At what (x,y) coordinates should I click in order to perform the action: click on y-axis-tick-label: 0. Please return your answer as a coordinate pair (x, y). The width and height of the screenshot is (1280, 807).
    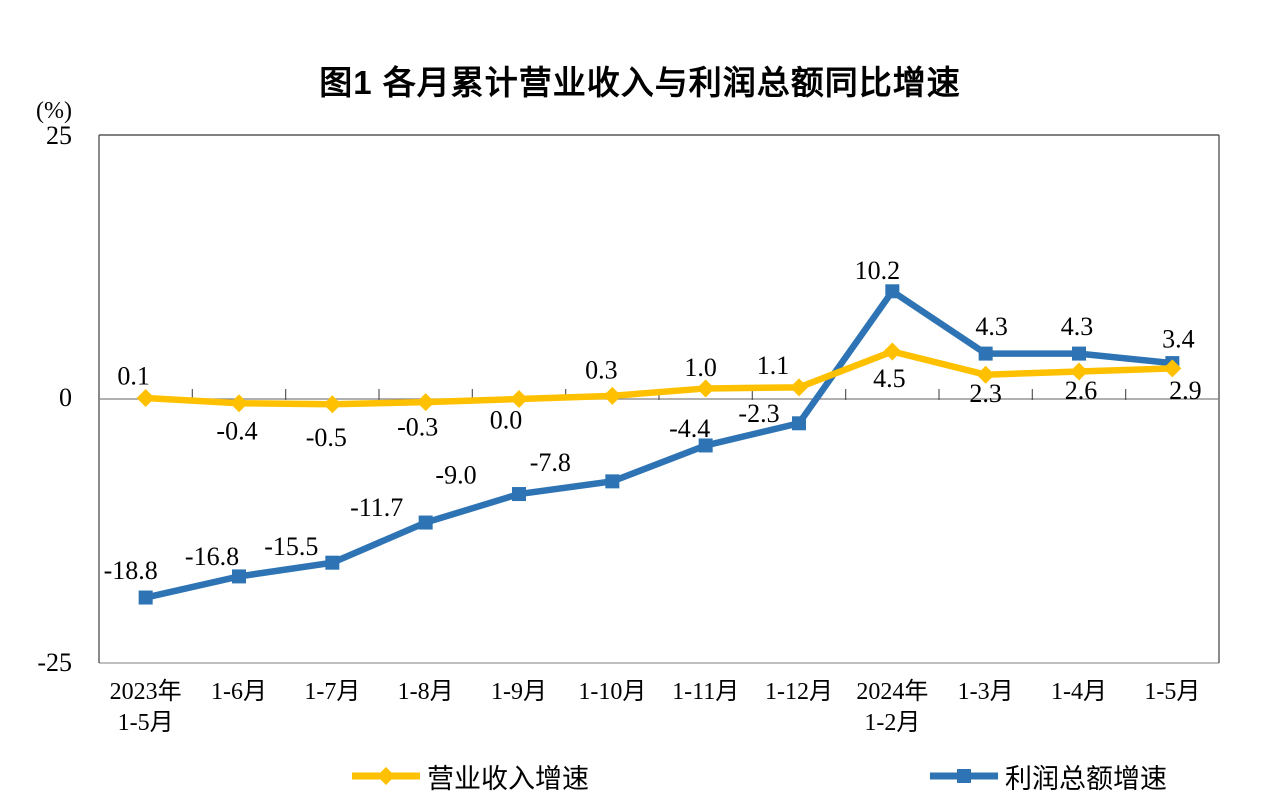
    Looking at the image, I should click on (65, 397).